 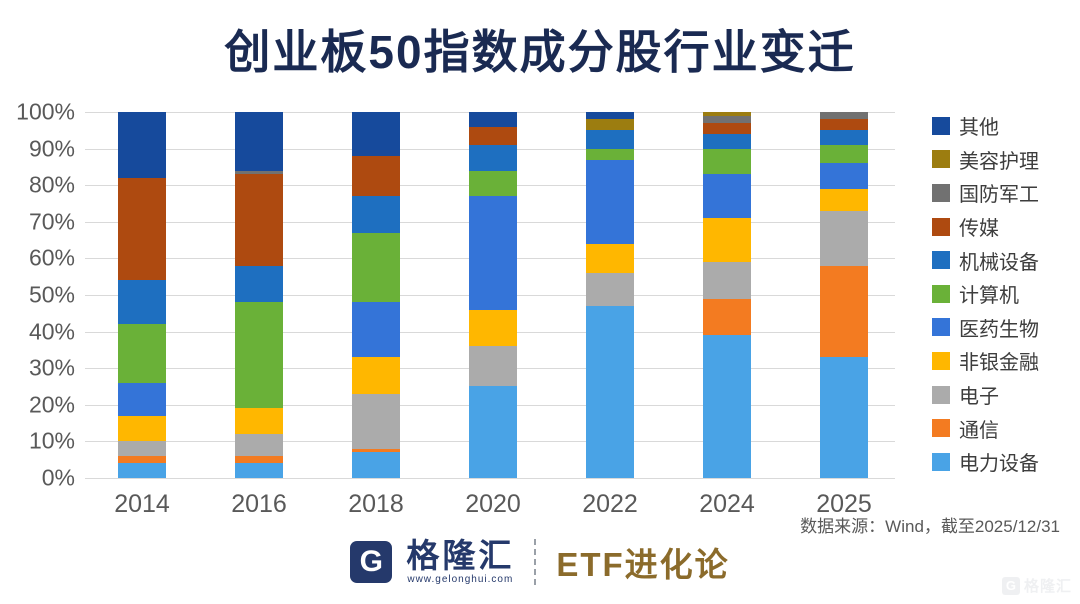 What do you see at coordinates (985, 361) in the screenshot?
I see `legend-item: 非银金融` at bounding box center [985, 361].